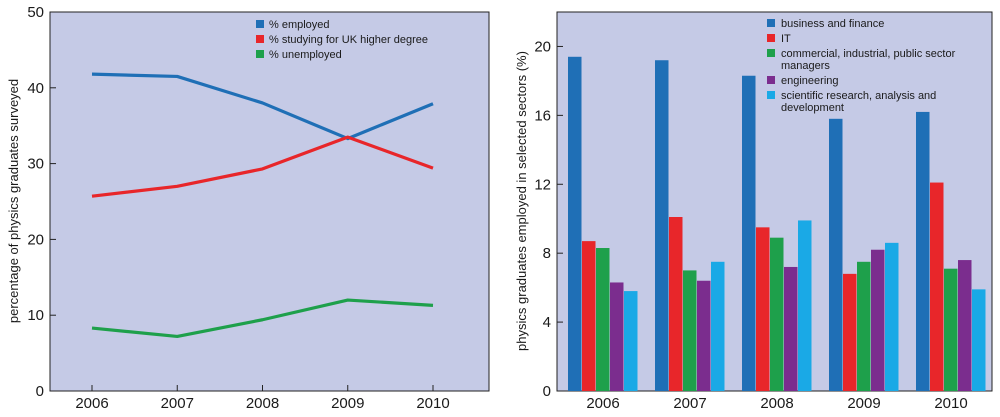 This screenshot has width=1000, height=417. What do you see at coordinates (547, 322) in the screenshot?
I see `y-tick-label: 4` at bounding box center [547, 322].